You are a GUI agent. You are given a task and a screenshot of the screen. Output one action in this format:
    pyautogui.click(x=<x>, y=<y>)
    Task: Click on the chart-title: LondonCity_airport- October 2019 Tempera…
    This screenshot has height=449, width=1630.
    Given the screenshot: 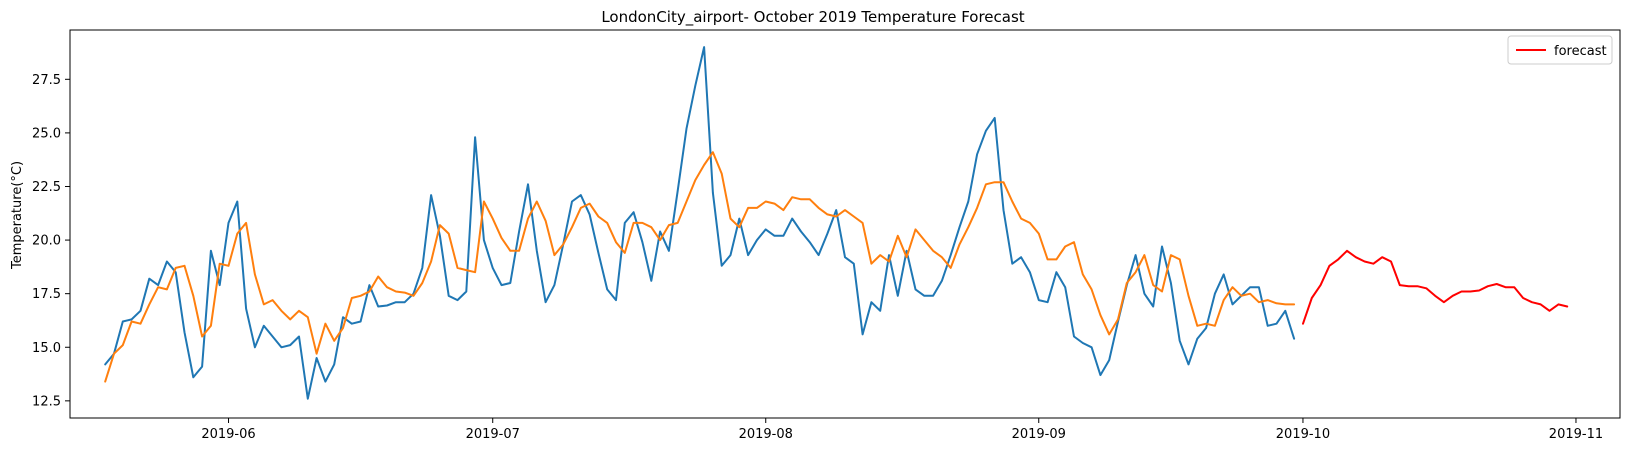 What is the action you would take?
    pyautogui.click(x=812, y=17)
    